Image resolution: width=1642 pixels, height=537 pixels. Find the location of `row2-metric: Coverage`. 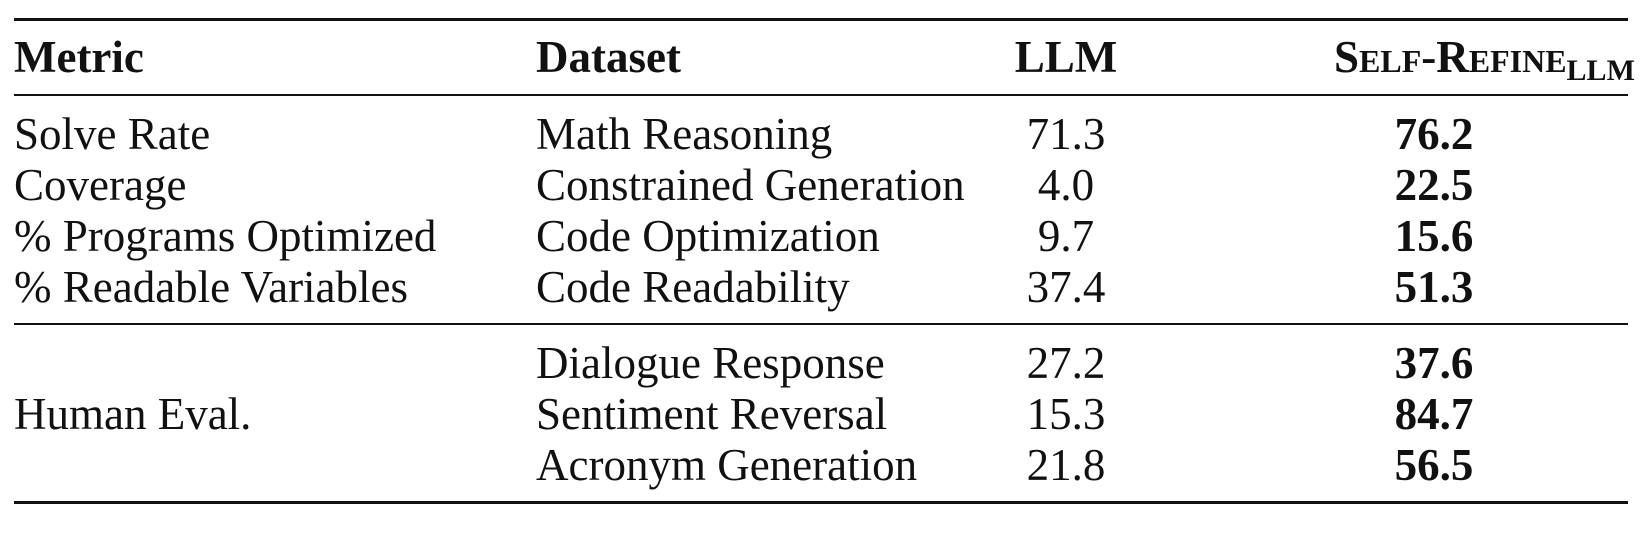

row2-metric: Coverage is located at coordinates (100, 185).